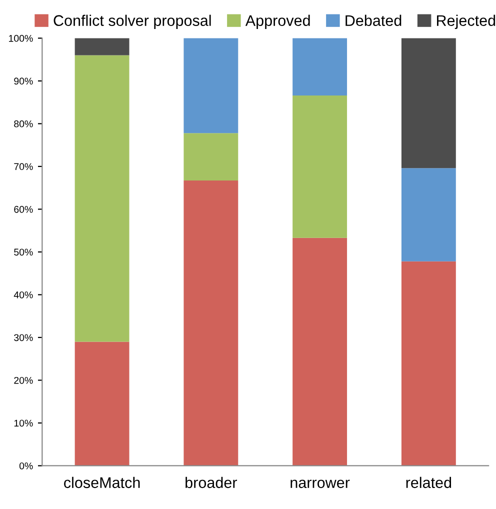 Image resolution: width=496 pixels, height=509 pixels. I want to click on legend-label: Debated, so click(374, 20).